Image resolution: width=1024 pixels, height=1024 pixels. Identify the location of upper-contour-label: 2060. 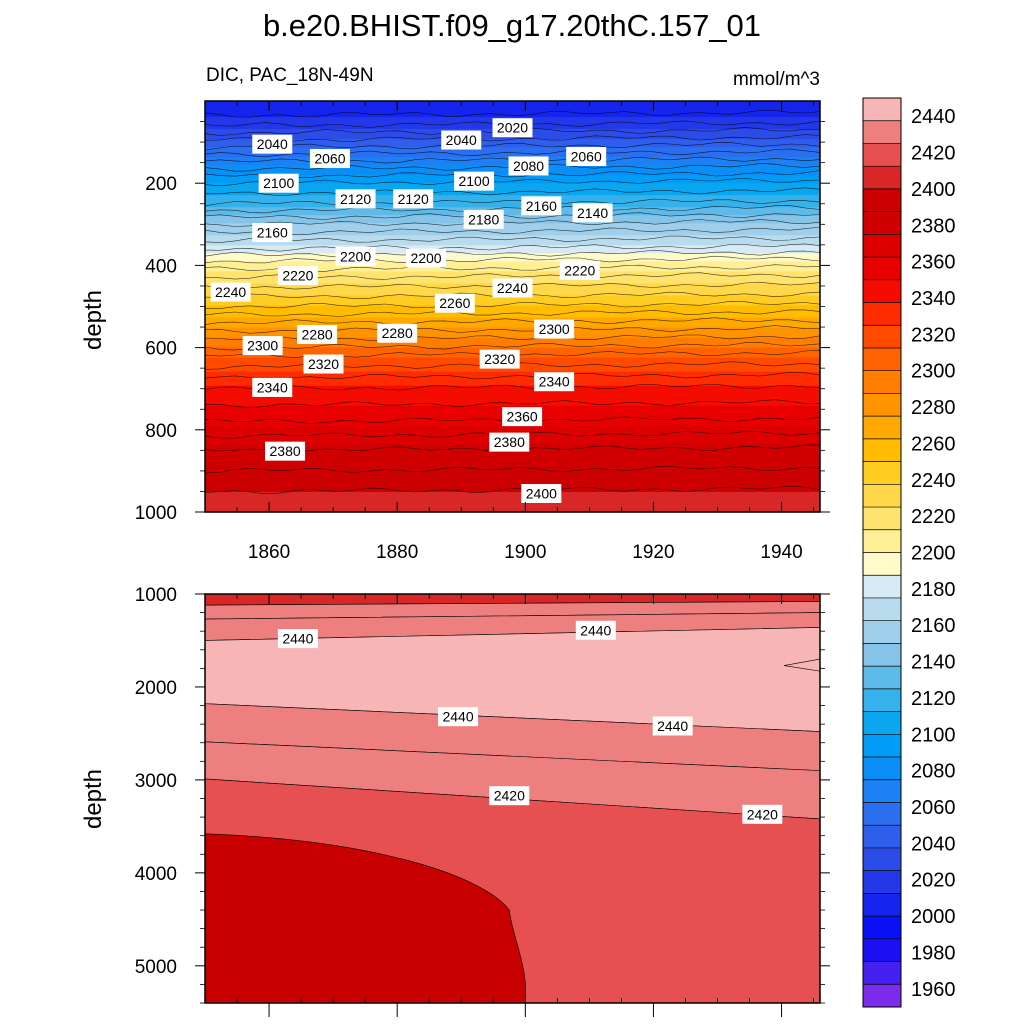
(586, 156).